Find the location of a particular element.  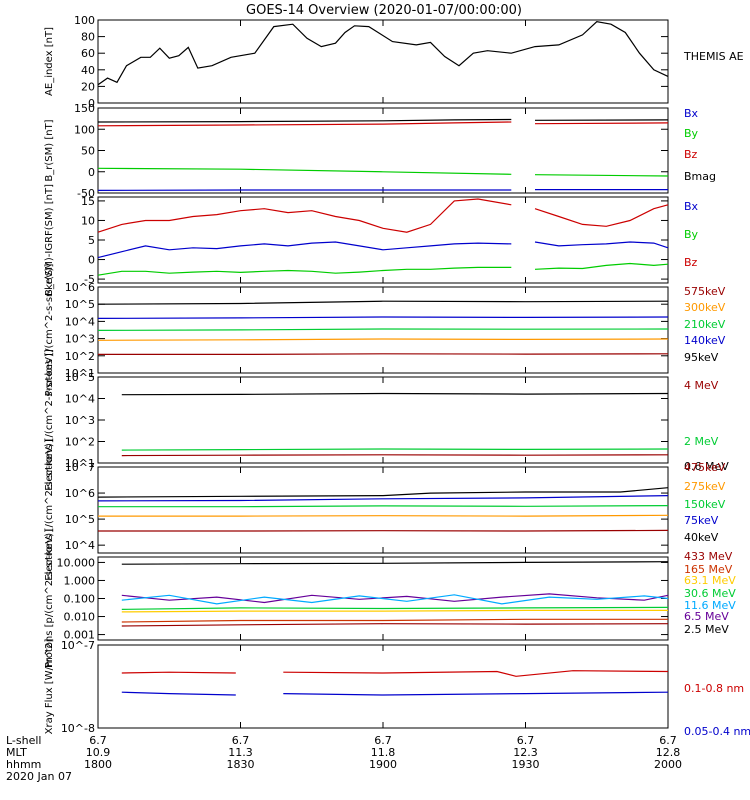

y-tick-label: 10^-7 is located at coordinates (78, 645).